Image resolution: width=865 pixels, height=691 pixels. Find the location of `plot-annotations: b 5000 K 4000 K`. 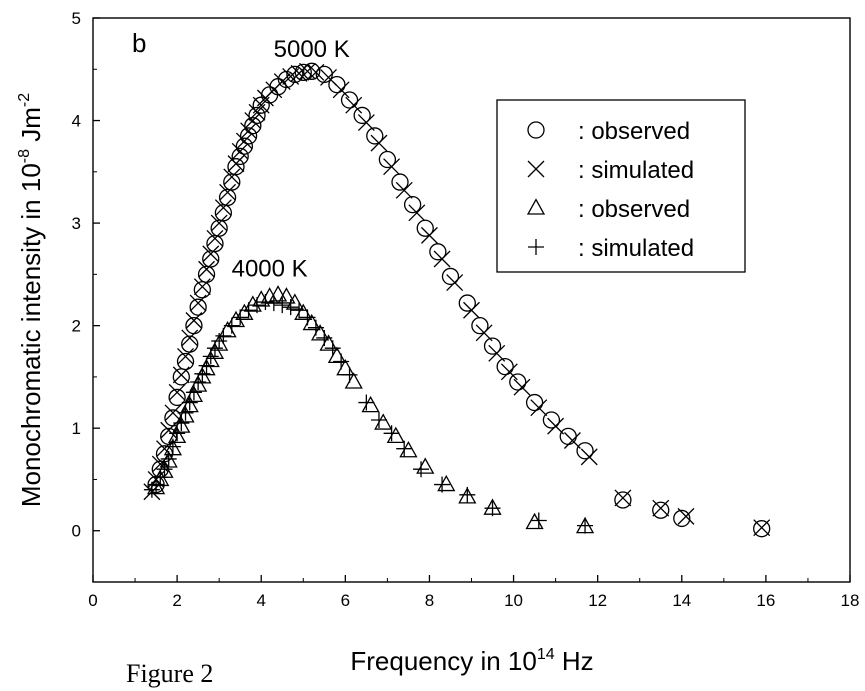

plot-annotations: b 5000 K 4000 K is located at coordinates (241, 155).